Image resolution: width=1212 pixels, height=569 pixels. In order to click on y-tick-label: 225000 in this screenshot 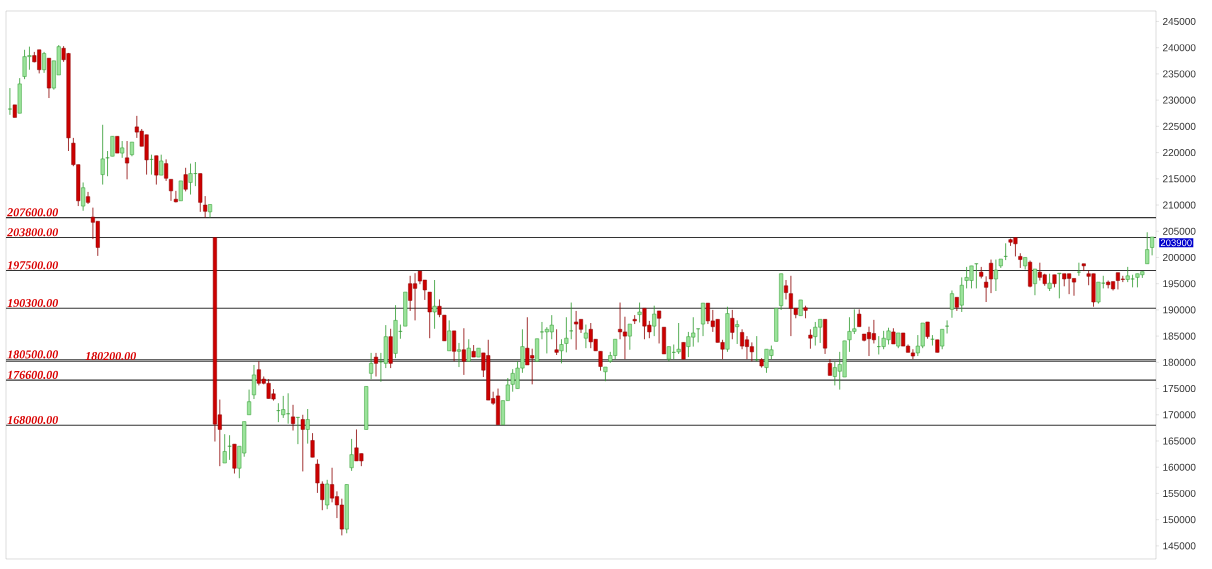, I will do `click(1179, 126)`.